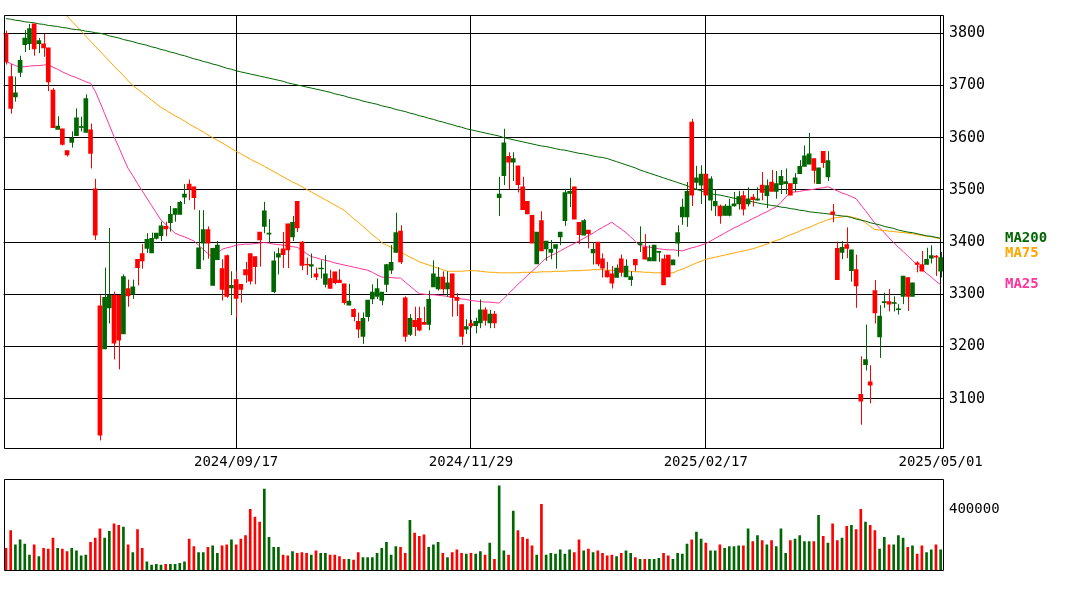 The image size is (1065, 600). What do you see at coordinates (1022, 283) in the screenshot?
I see `text: MA25` at bounding box center [1022, 283].